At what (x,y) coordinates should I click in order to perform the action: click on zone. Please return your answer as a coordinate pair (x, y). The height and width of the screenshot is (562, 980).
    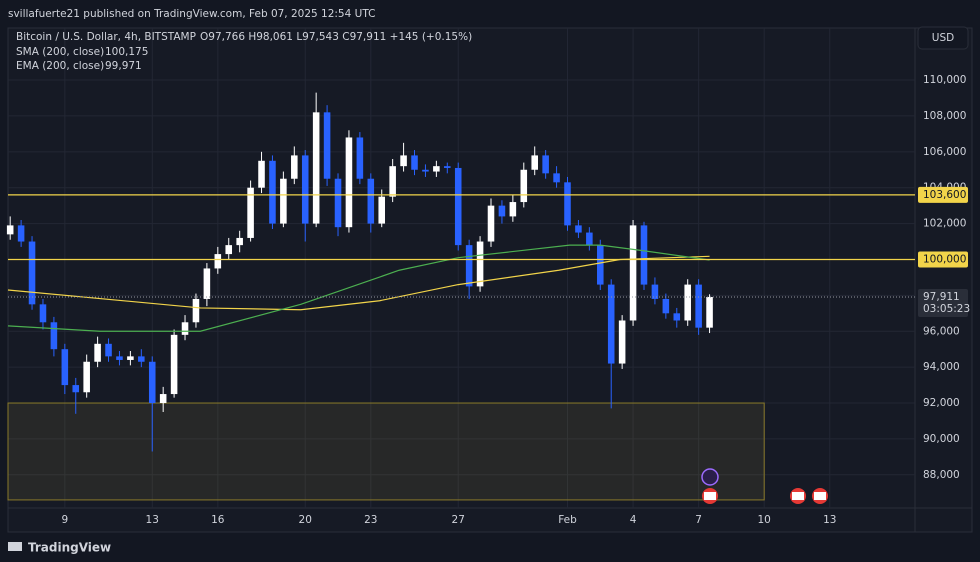
    Looking at the image, I should click on (386, 451).